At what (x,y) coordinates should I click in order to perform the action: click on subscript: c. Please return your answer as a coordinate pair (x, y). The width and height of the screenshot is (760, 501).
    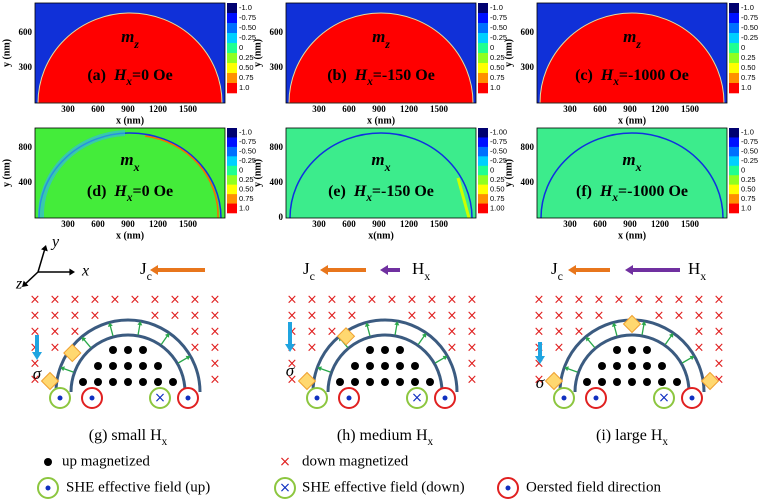
    Looking at the image, I should click on (312, 276).